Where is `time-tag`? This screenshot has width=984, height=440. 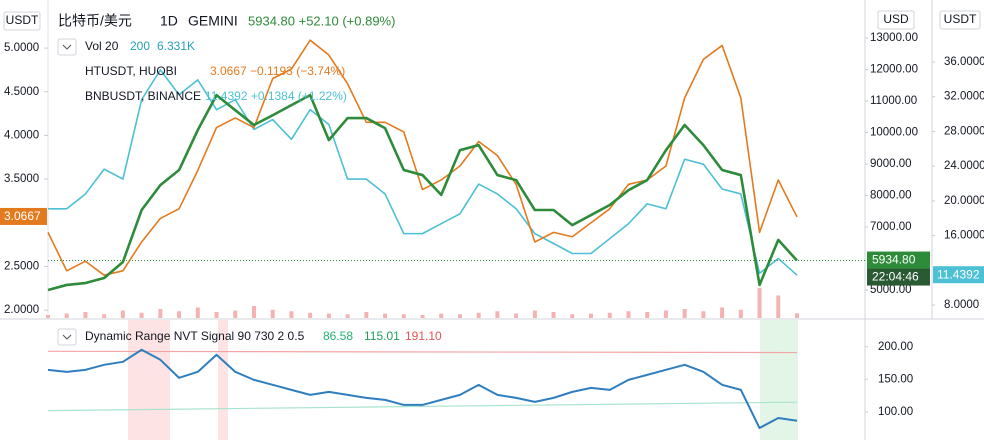
time-tag is located at coordinates (898, 277).